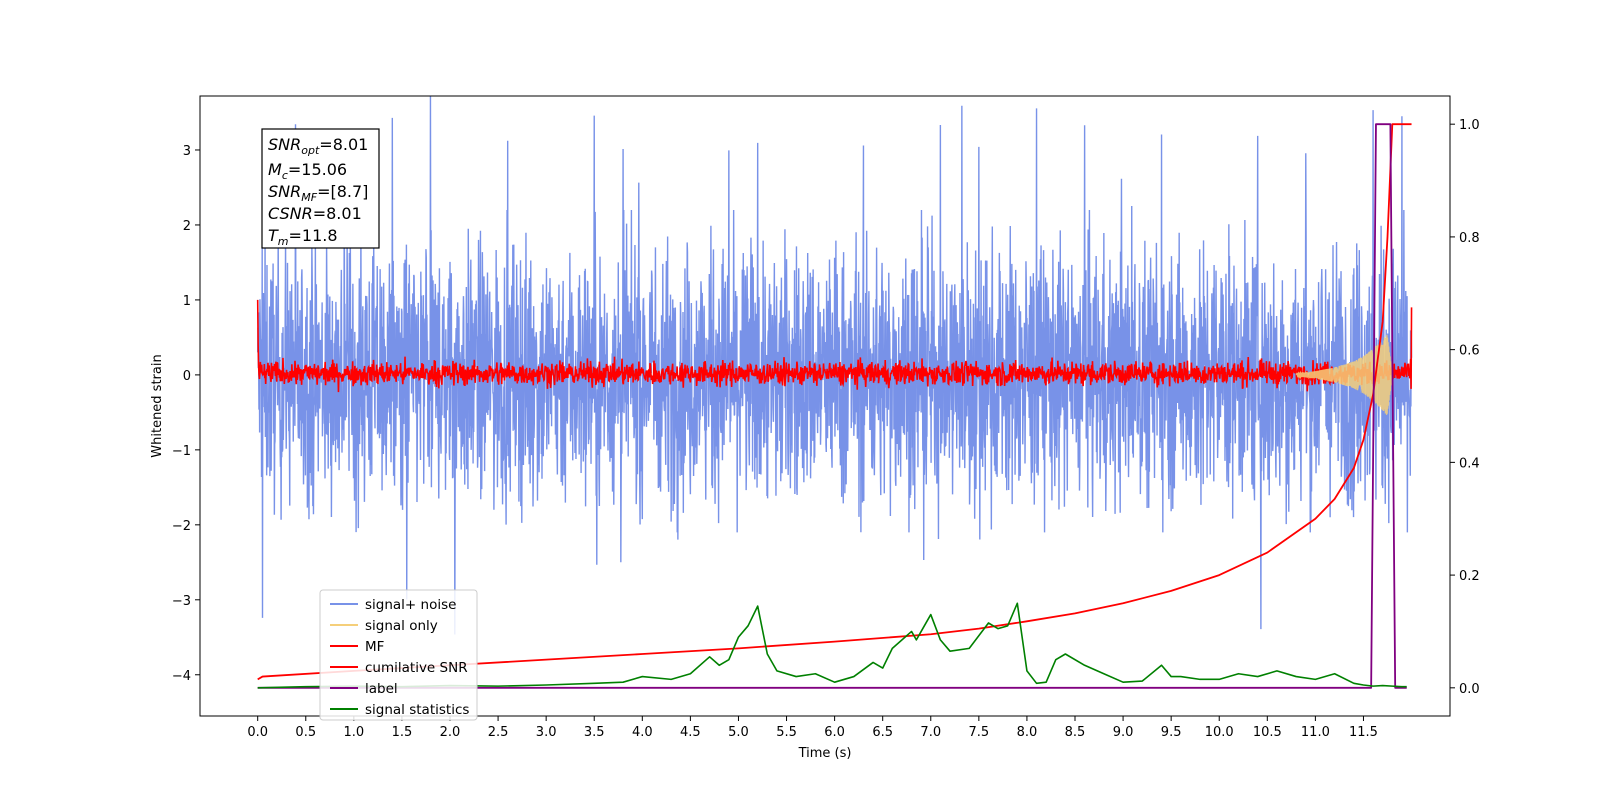 The image size is (1600, 800). I want to click on series-signal-only, so click(1344, 374).